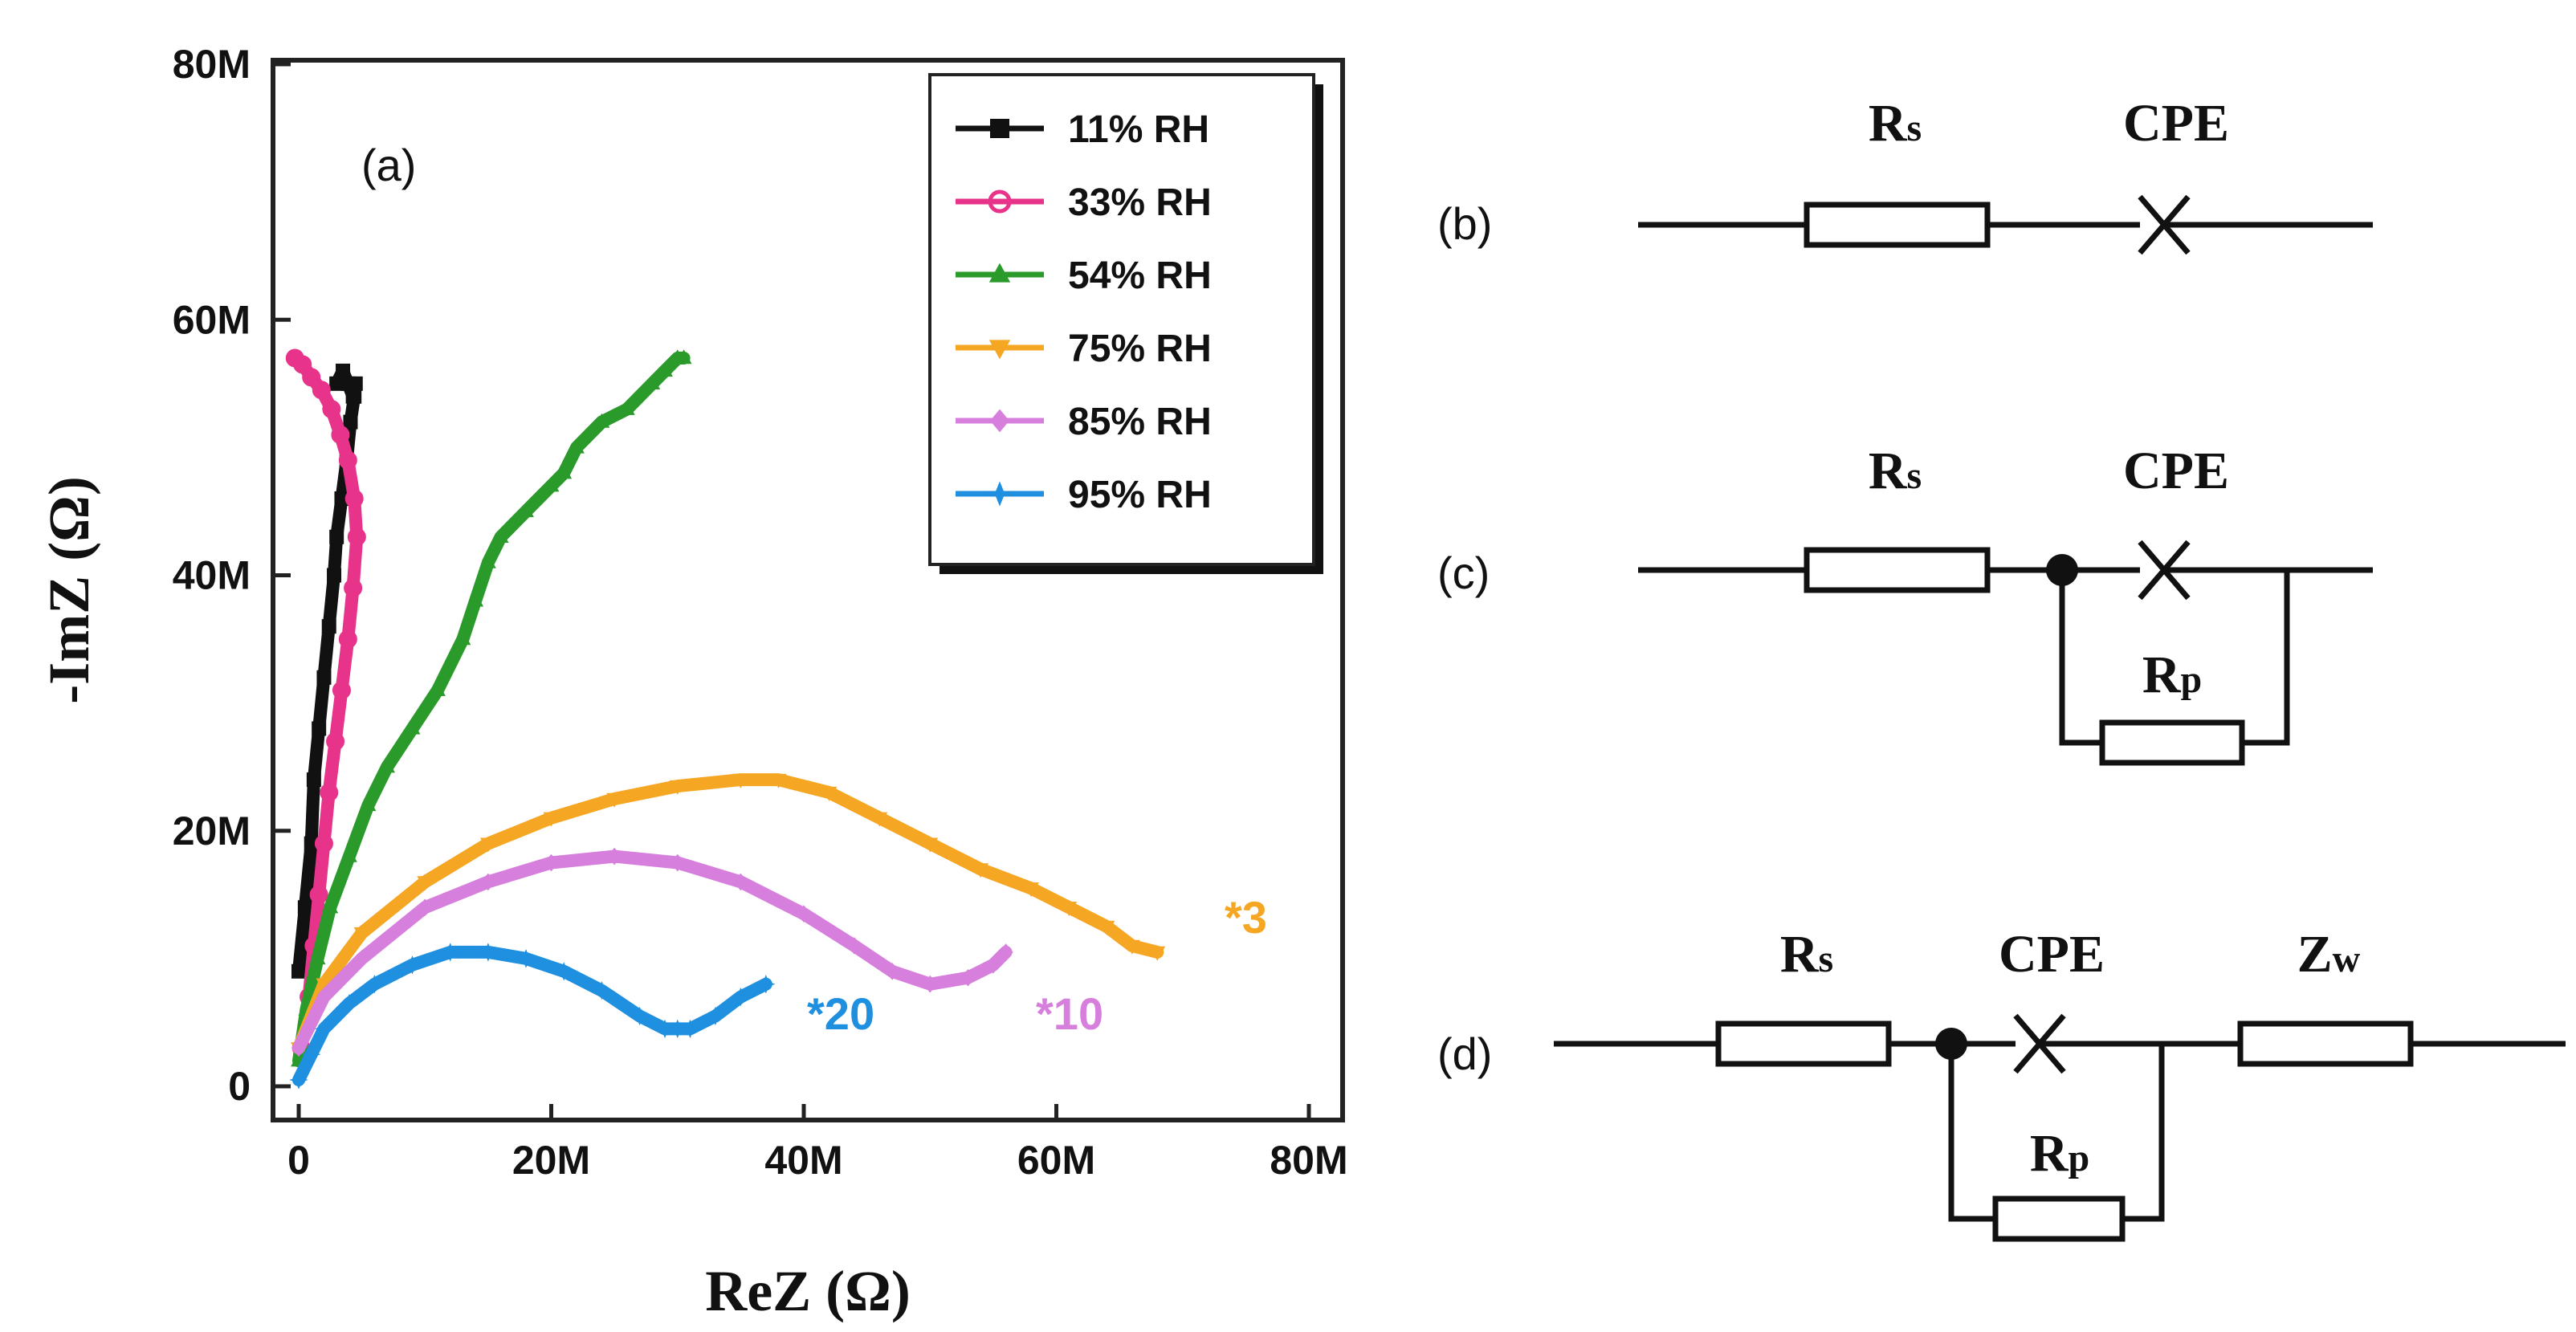 This screenshot has width=2576, height=1332. Describe the element at coordinates (212, 831) in the screenshot. I see `y-tick-label: 20M` at that location.